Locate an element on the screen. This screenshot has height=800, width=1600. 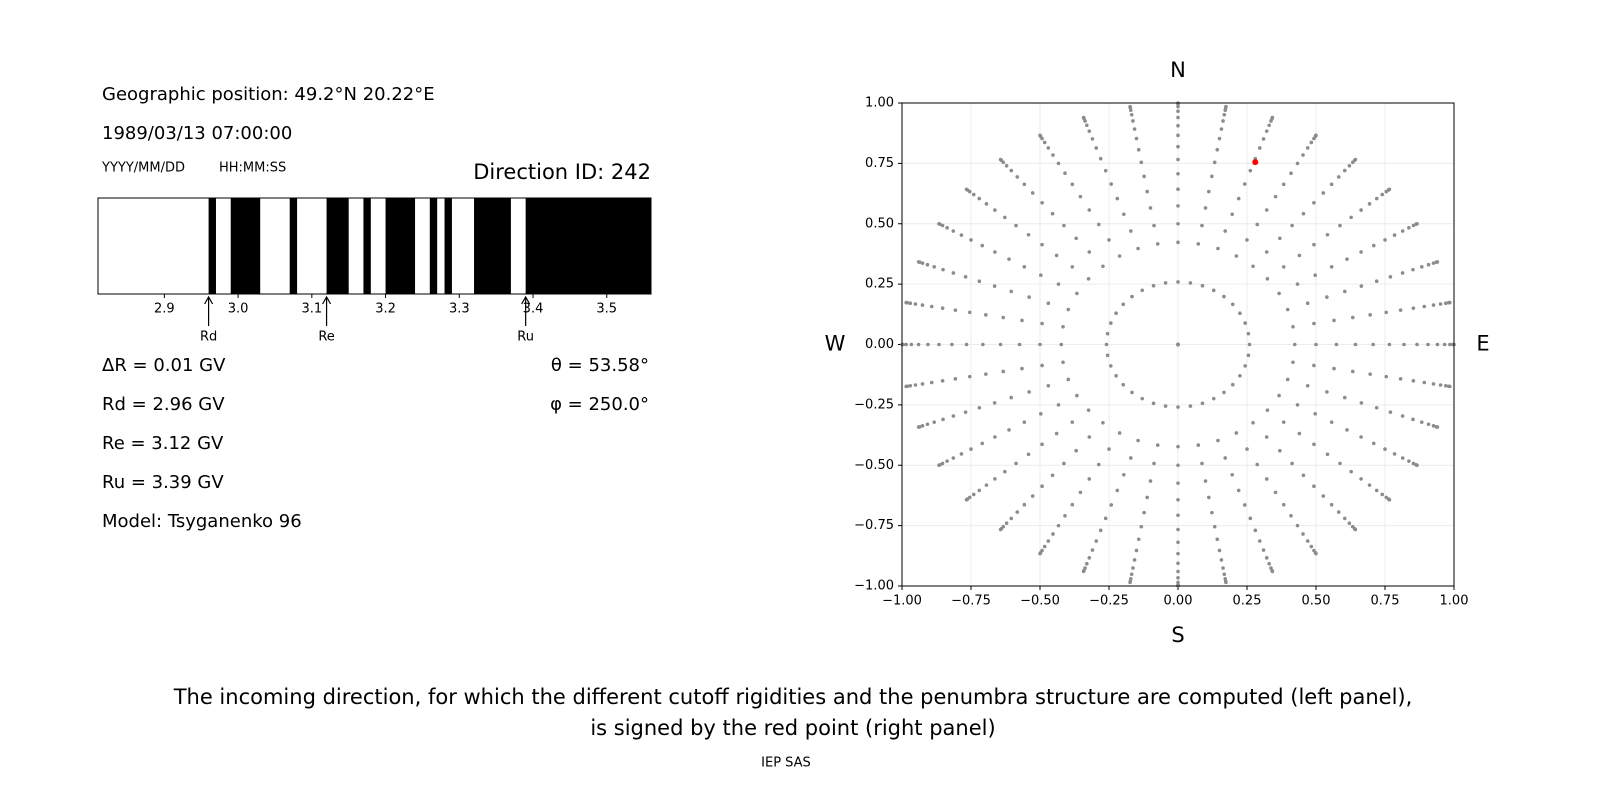
arrow-head is located at coordinates (526, 300).